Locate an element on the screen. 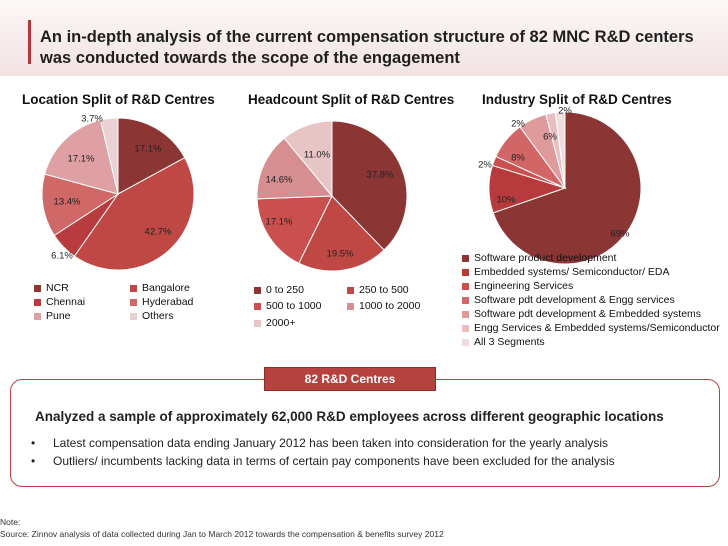  center-label: 82 R&D Centres is located at coordinates (350, 379).